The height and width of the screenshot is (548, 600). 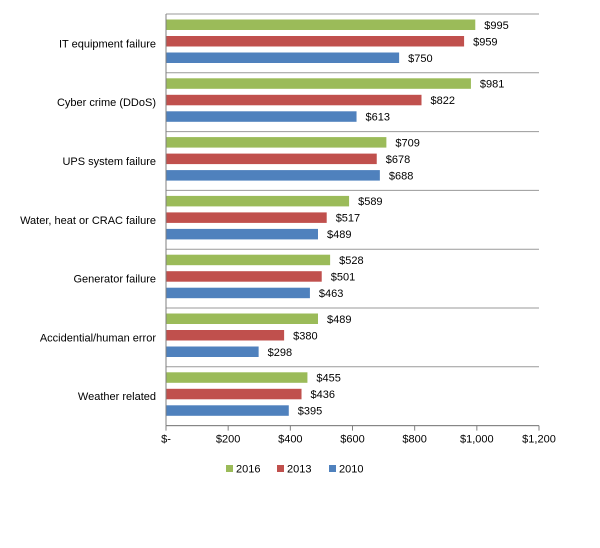 I want to click on x-tick-label: $600, so click(x=352, y=440).